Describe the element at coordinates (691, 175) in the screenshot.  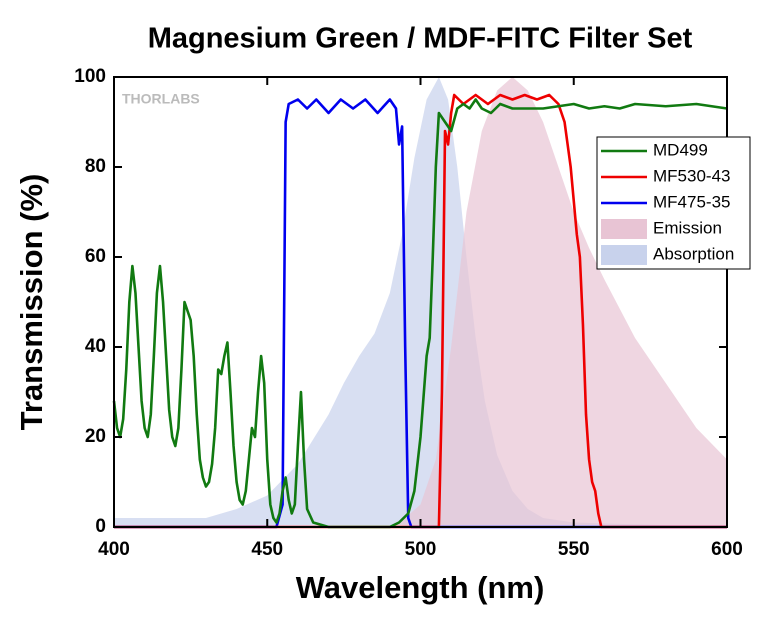
I see `legend-label: MF530-43` at that location.